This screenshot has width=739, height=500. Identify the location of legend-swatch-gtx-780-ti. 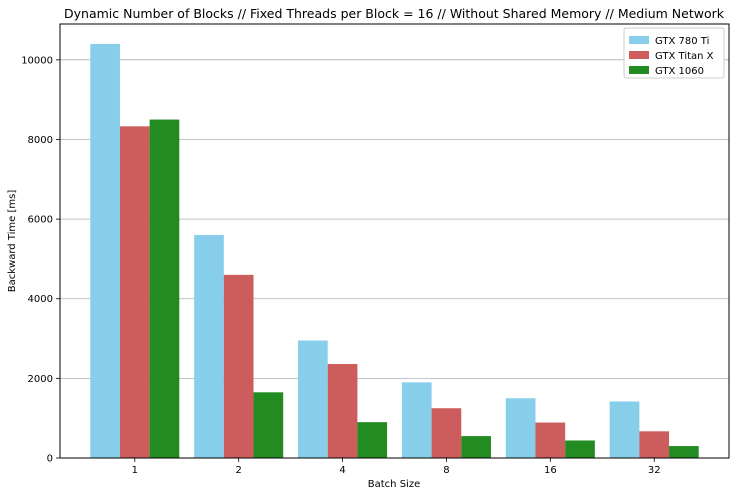
(639, 40).